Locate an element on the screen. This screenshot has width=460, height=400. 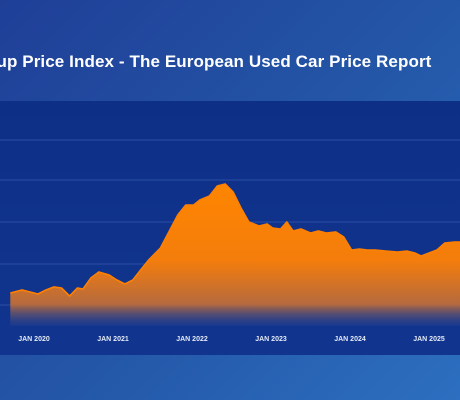
x-tick-label: JAN 2024 is located at coordinates (350, 339).